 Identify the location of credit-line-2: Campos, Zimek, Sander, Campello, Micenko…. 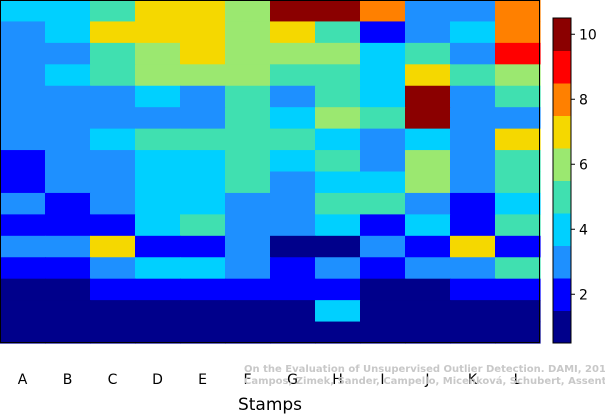
(424, 381).